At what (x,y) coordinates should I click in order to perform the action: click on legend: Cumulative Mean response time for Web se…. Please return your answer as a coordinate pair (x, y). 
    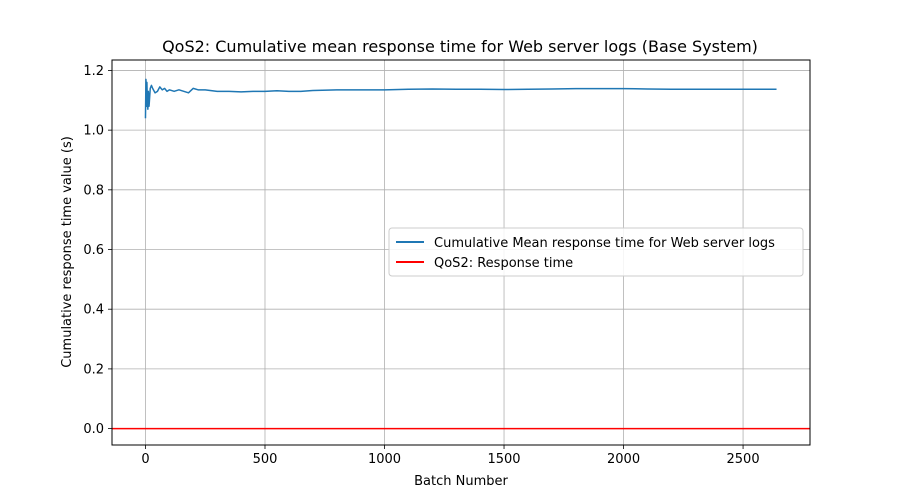
    Looking at the image, I should click on (596, 252).